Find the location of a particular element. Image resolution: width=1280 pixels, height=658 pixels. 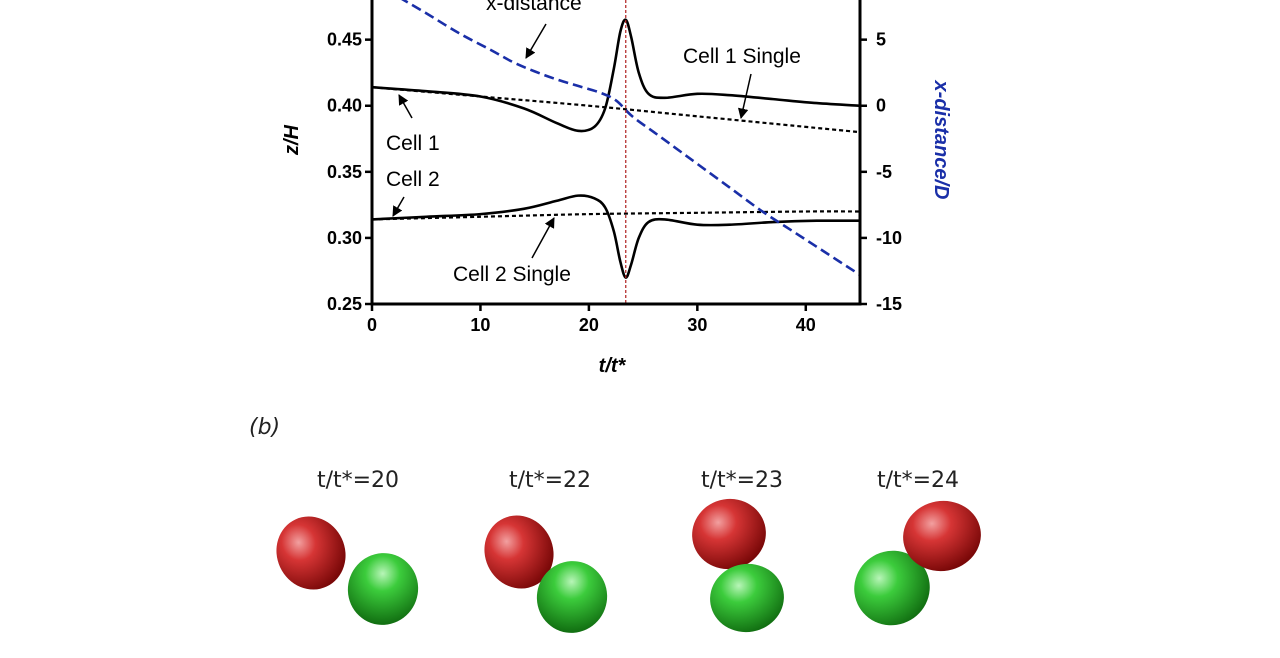

x-tick-label: 40 is located at coordinates (806, 325).